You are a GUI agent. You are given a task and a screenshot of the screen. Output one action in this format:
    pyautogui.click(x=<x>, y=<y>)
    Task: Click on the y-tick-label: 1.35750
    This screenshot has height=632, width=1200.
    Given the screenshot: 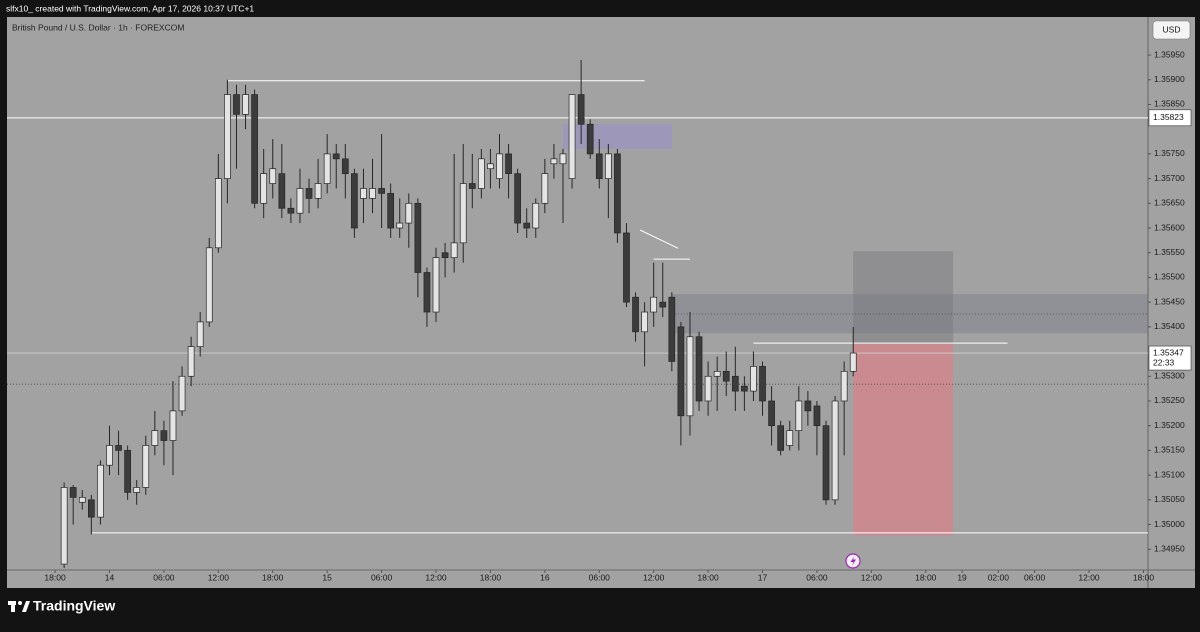 What is the action you would take?
    pyautogui.click(x=1169, y=153)
    